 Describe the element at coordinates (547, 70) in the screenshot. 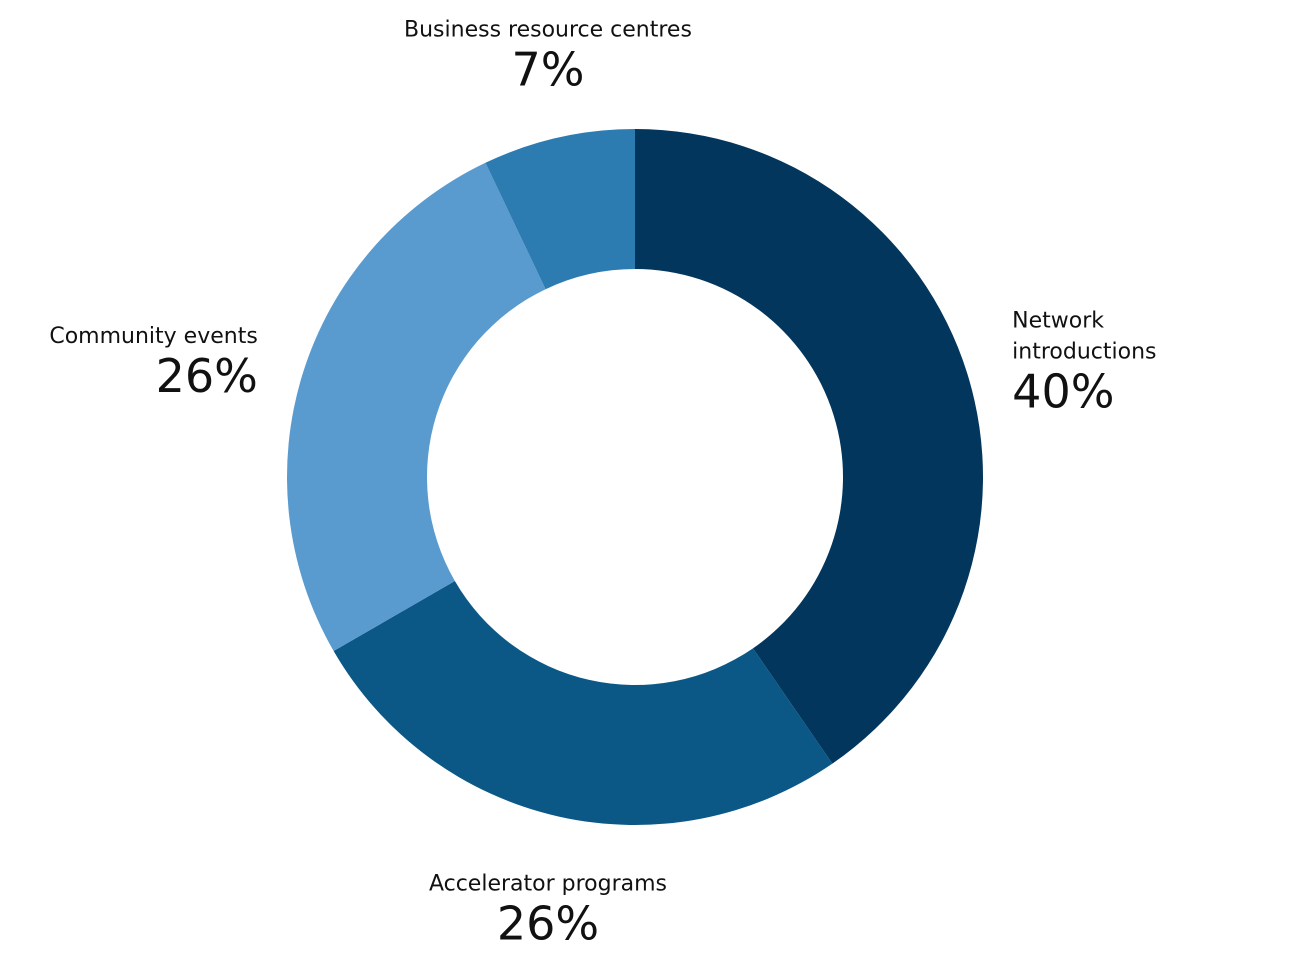

I see `slice-value-3: 7%` at that location.